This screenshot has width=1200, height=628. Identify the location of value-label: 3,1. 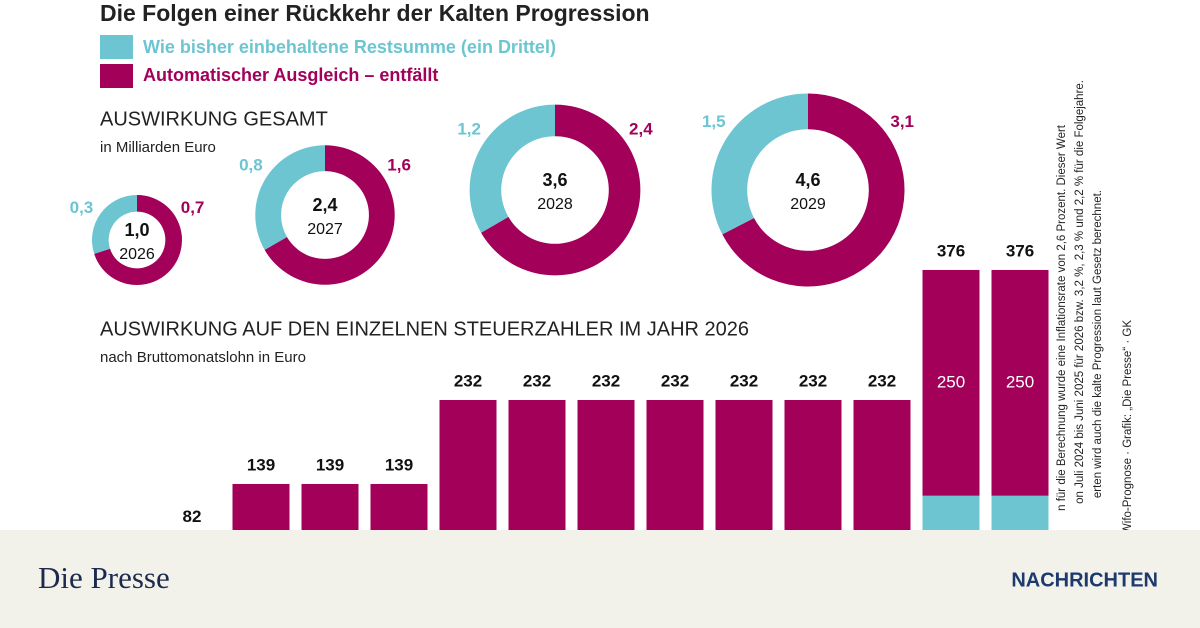
(902, 121).